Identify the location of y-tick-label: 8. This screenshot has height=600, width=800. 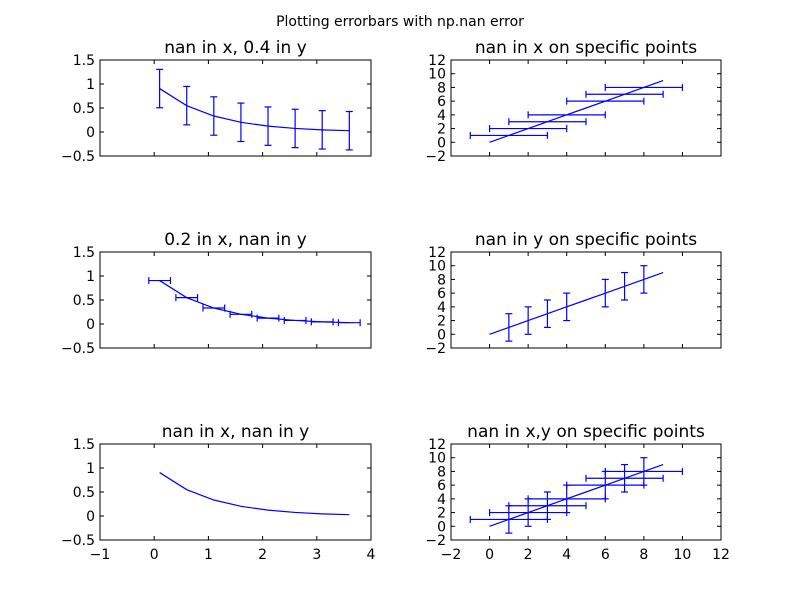
(441, 280).